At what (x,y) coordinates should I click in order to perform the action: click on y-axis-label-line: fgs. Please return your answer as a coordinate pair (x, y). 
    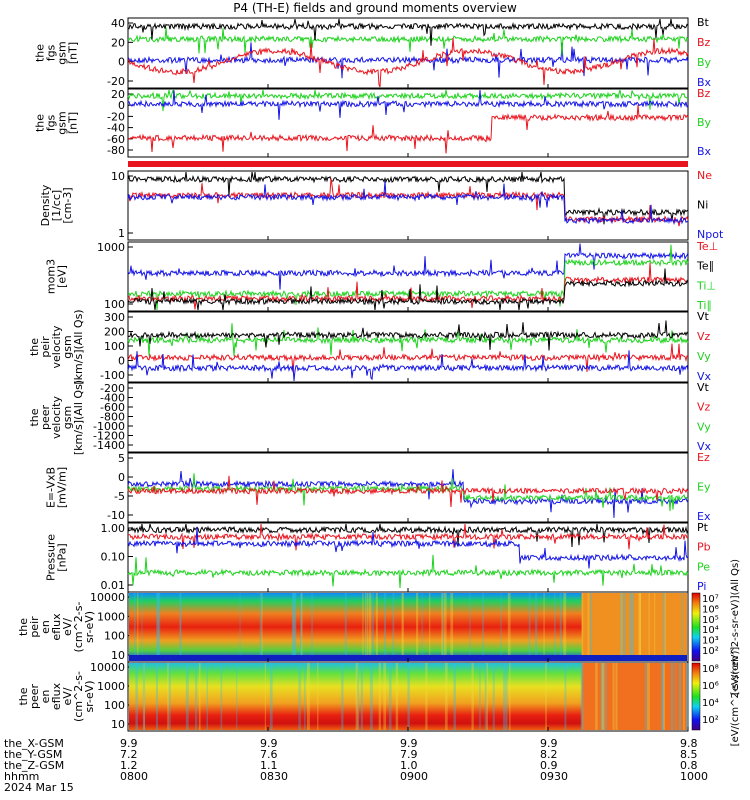
    Looking at the image, I should click on (51, 122).